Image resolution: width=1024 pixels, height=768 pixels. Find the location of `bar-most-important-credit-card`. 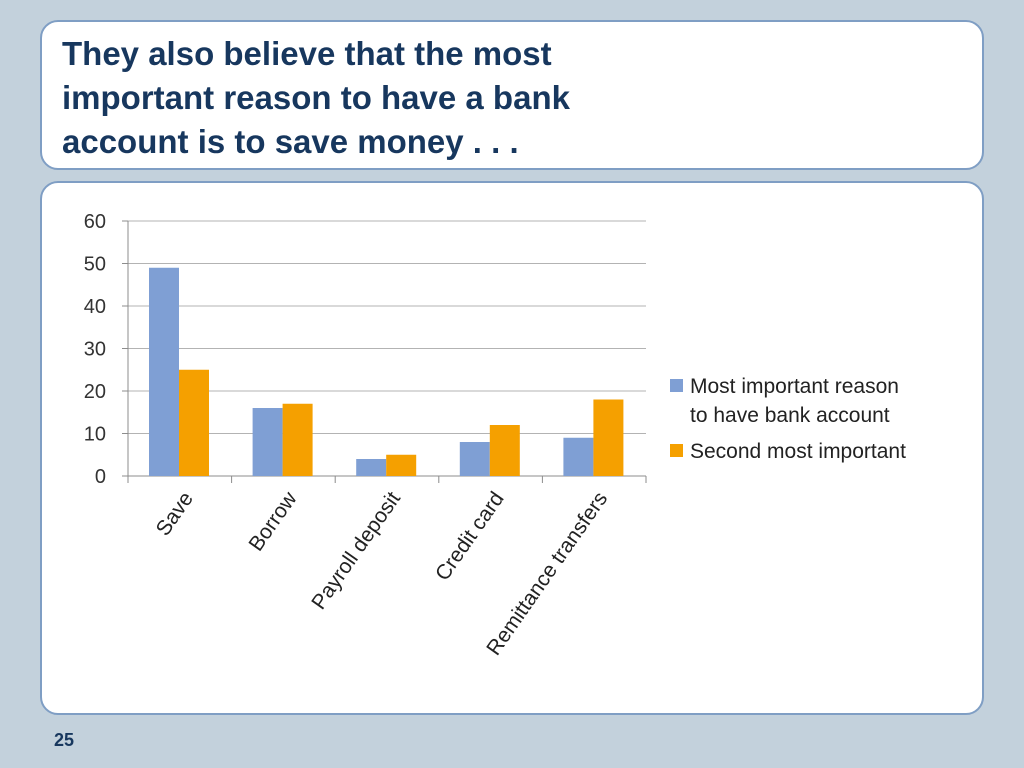

bar-most-important-credit-card is located at coordinates (474, 459).